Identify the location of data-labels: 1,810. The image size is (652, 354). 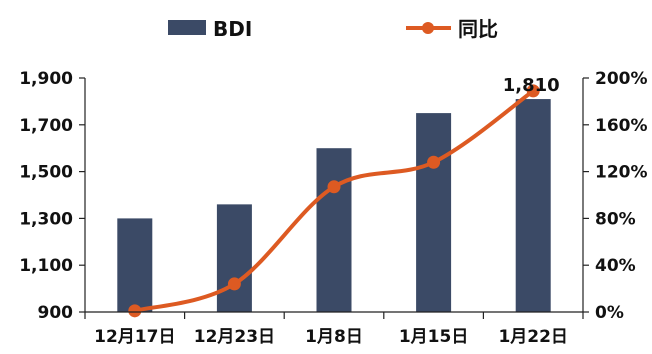
(531, 85).